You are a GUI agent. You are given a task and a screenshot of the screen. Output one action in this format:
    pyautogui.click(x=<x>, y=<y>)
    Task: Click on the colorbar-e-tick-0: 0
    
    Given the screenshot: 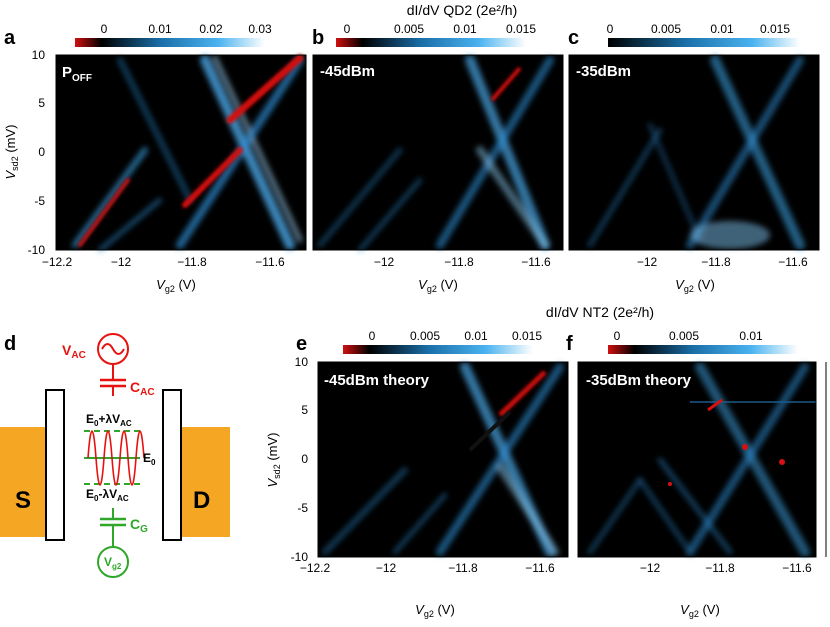 What is the action you would take?
    pyautogui.click(x=372, y=336)
    